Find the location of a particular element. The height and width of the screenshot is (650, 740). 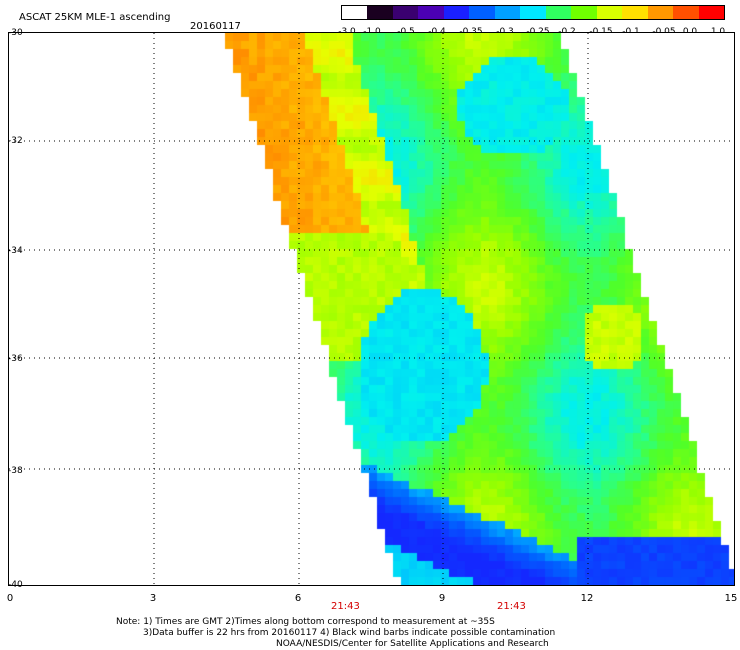

lat-label: -30 is located at coordinates (15, 33).